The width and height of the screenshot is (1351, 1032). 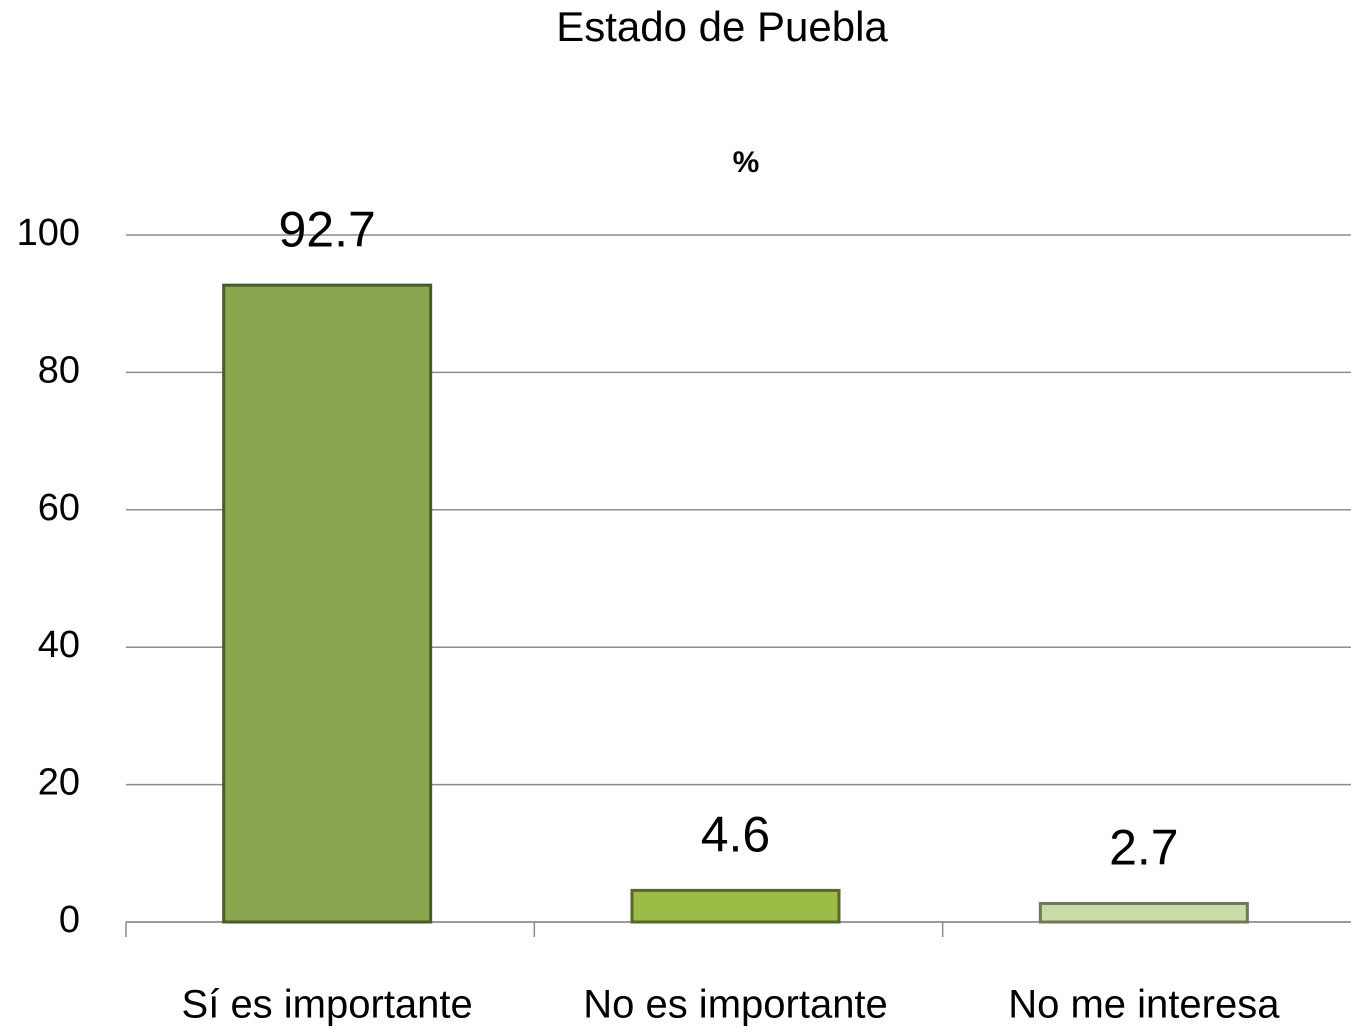 What do you see at coordinates (746, 162) in the screenshot?
I see `chart-subtitle: %` at bounding box center [746, 162].